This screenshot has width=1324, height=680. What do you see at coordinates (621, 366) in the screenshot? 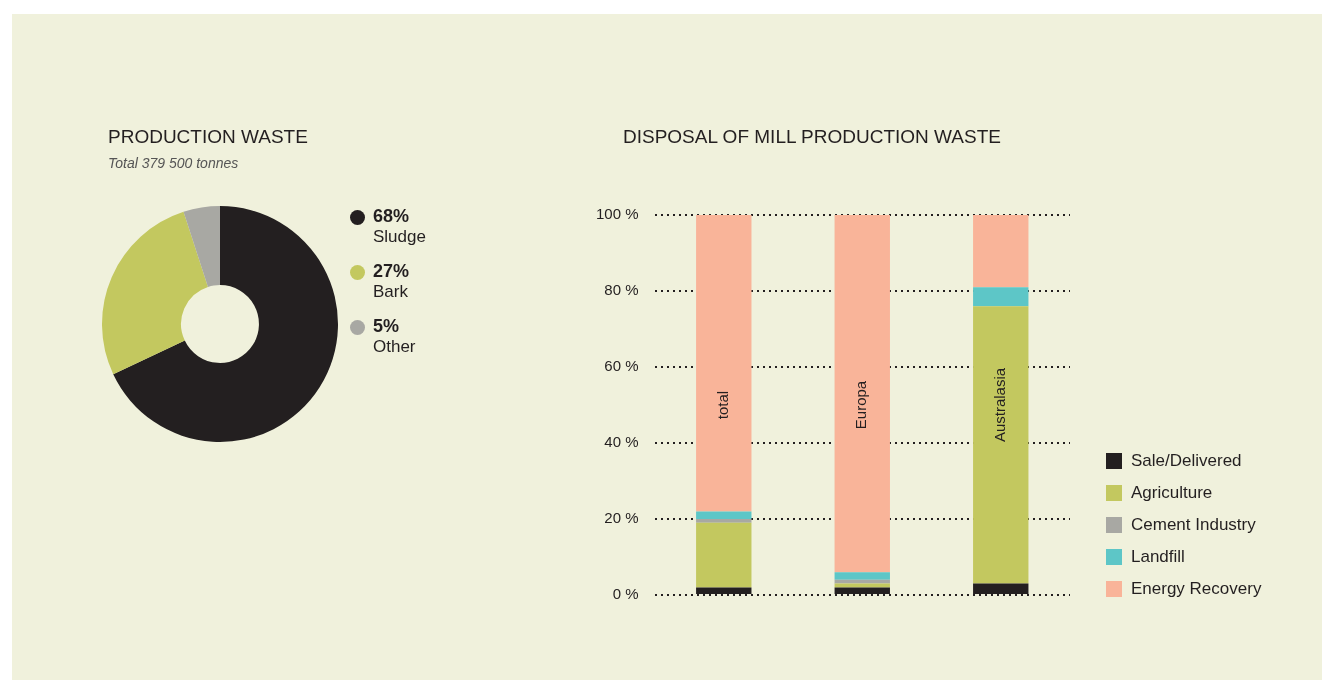
I see `y-tick-label: 60 %` at bounding box center [621, 366].